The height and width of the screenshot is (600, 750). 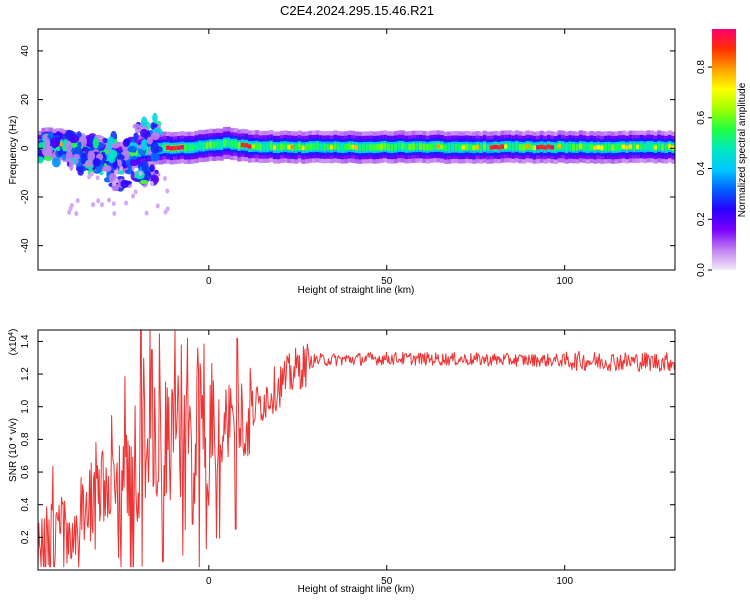 What do you see at coordinates (25, 472) in the screenshot?
I see `snr-y-tick-label: 0.6` at bounding box center [25, 472].